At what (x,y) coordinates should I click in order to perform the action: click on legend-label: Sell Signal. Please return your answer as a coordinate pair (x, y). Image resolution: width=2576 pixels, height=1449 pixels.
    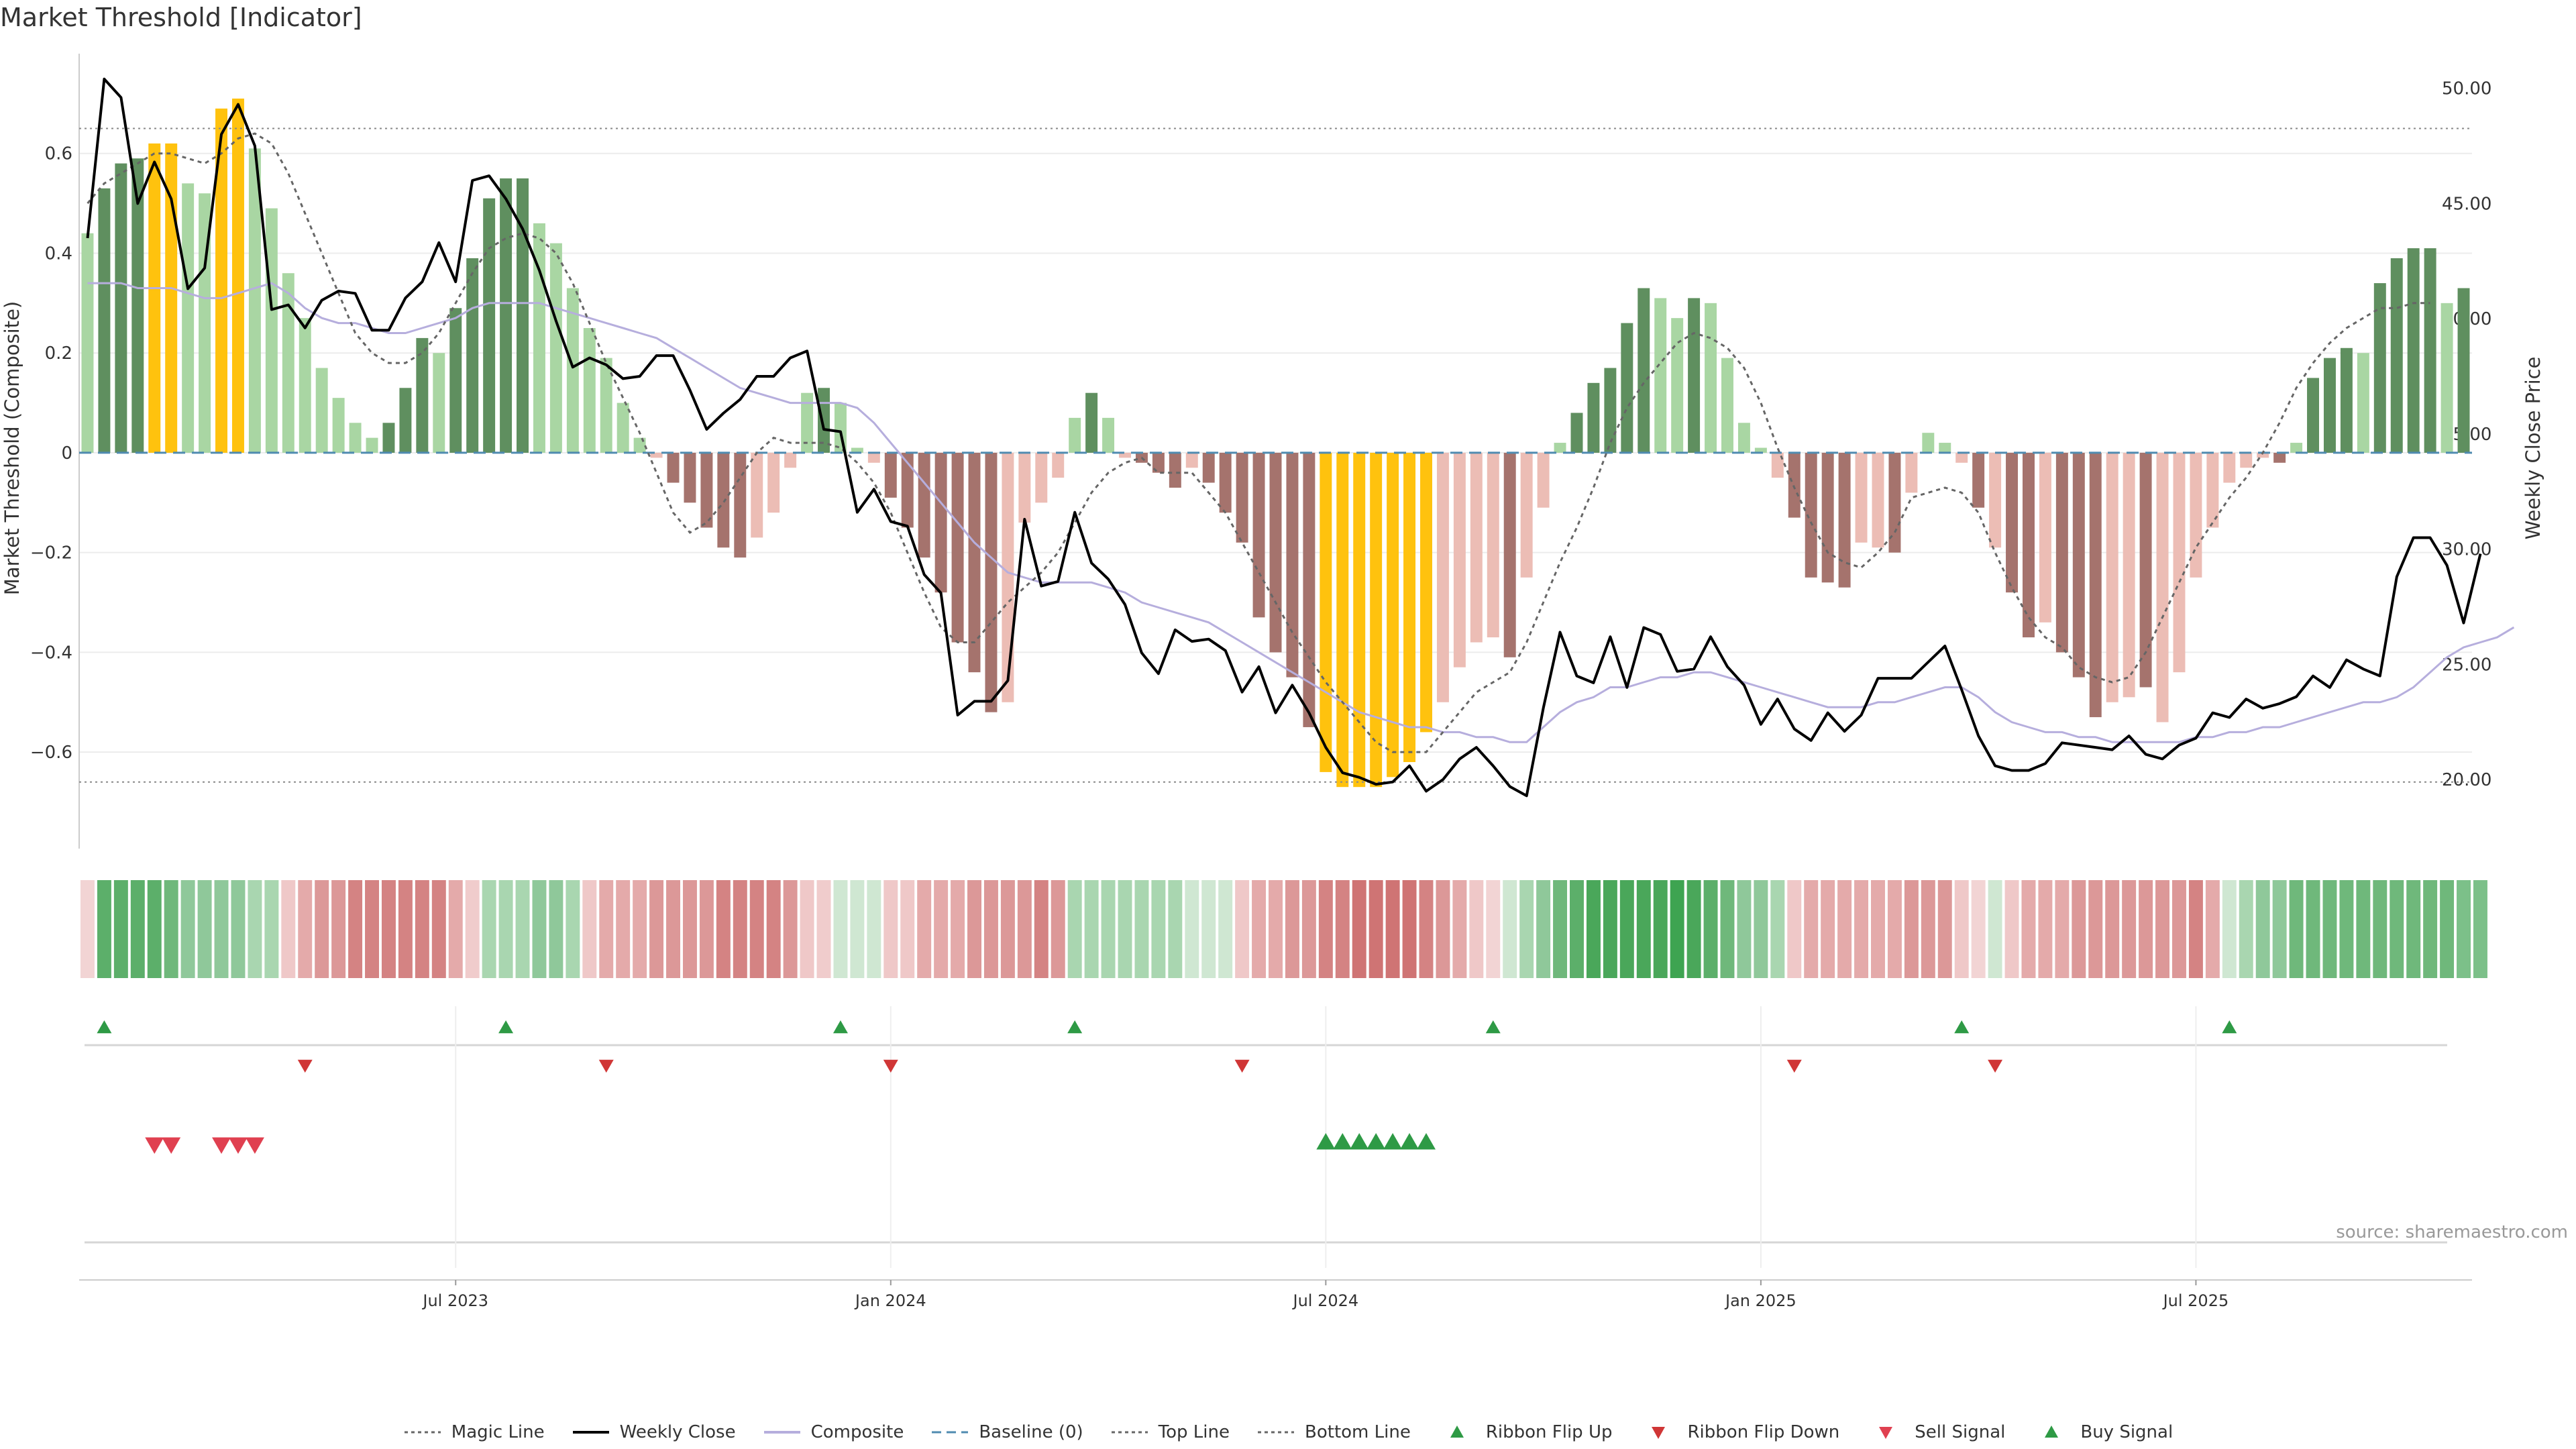
    Looking at the image, I should click on (1960, 1432).